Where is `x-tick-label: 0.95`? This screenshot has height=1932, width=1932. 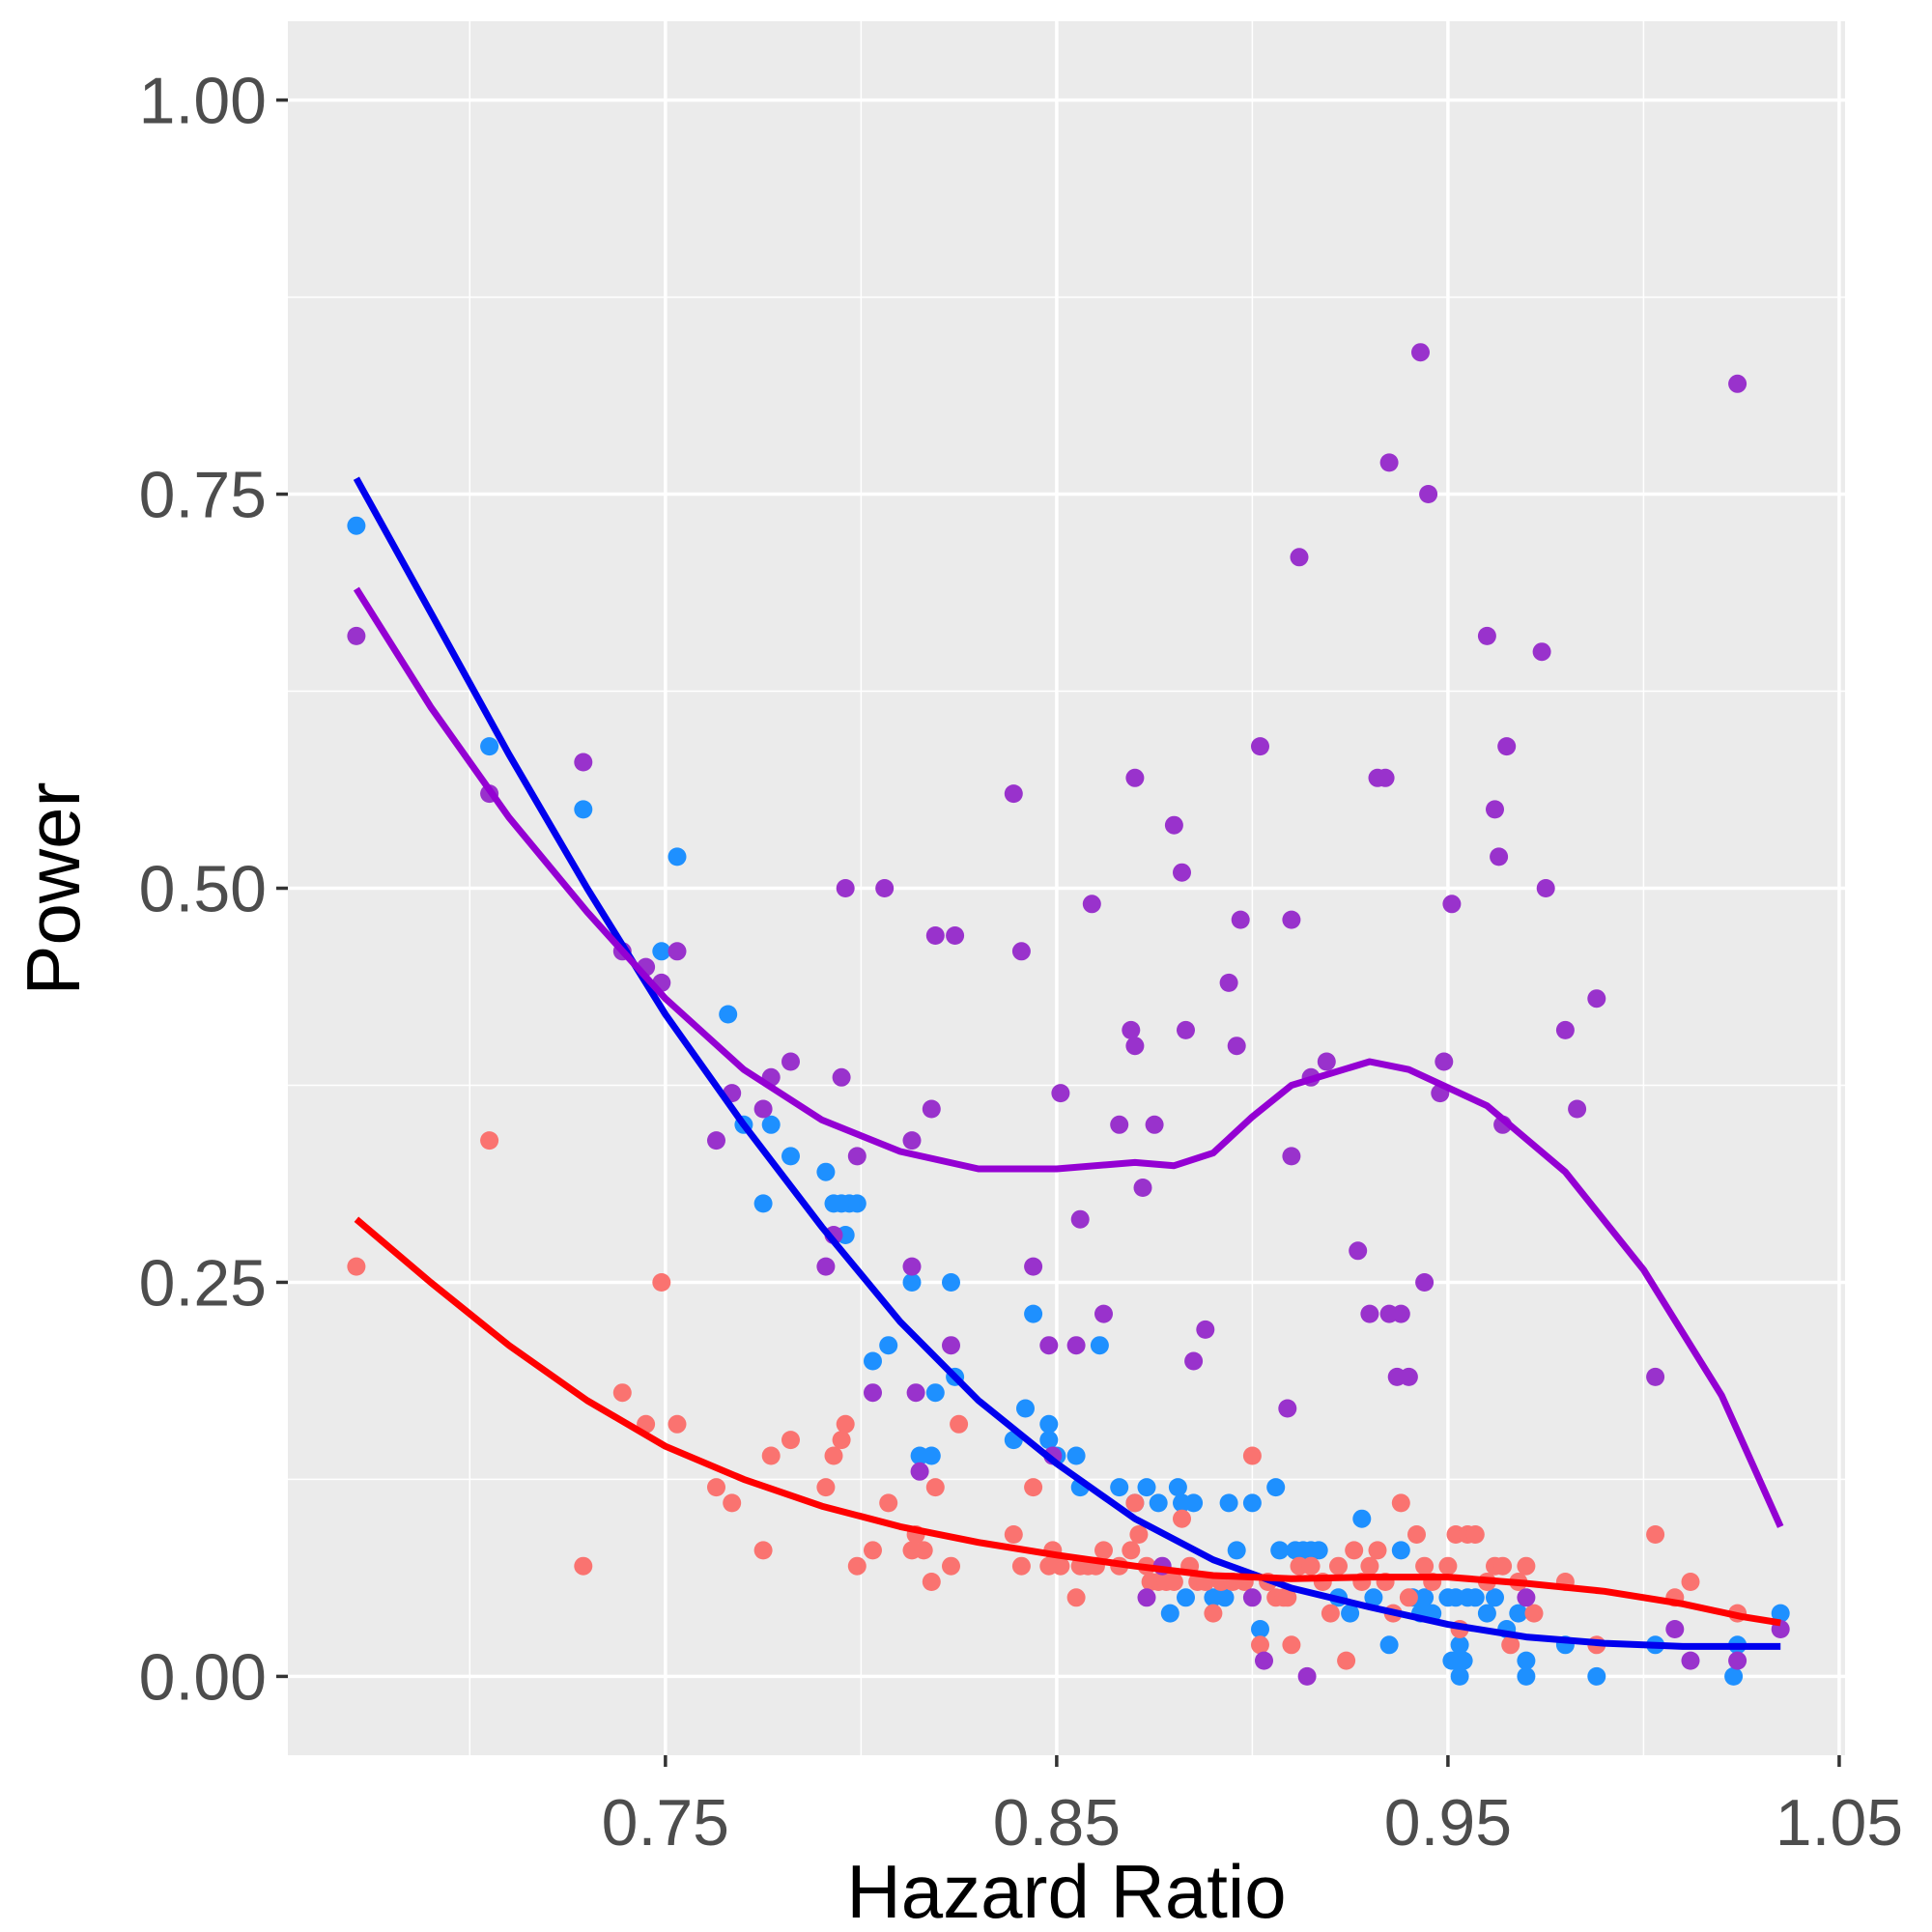 x-tick-label: 0.95 is located at coordinates (1448, 1823).